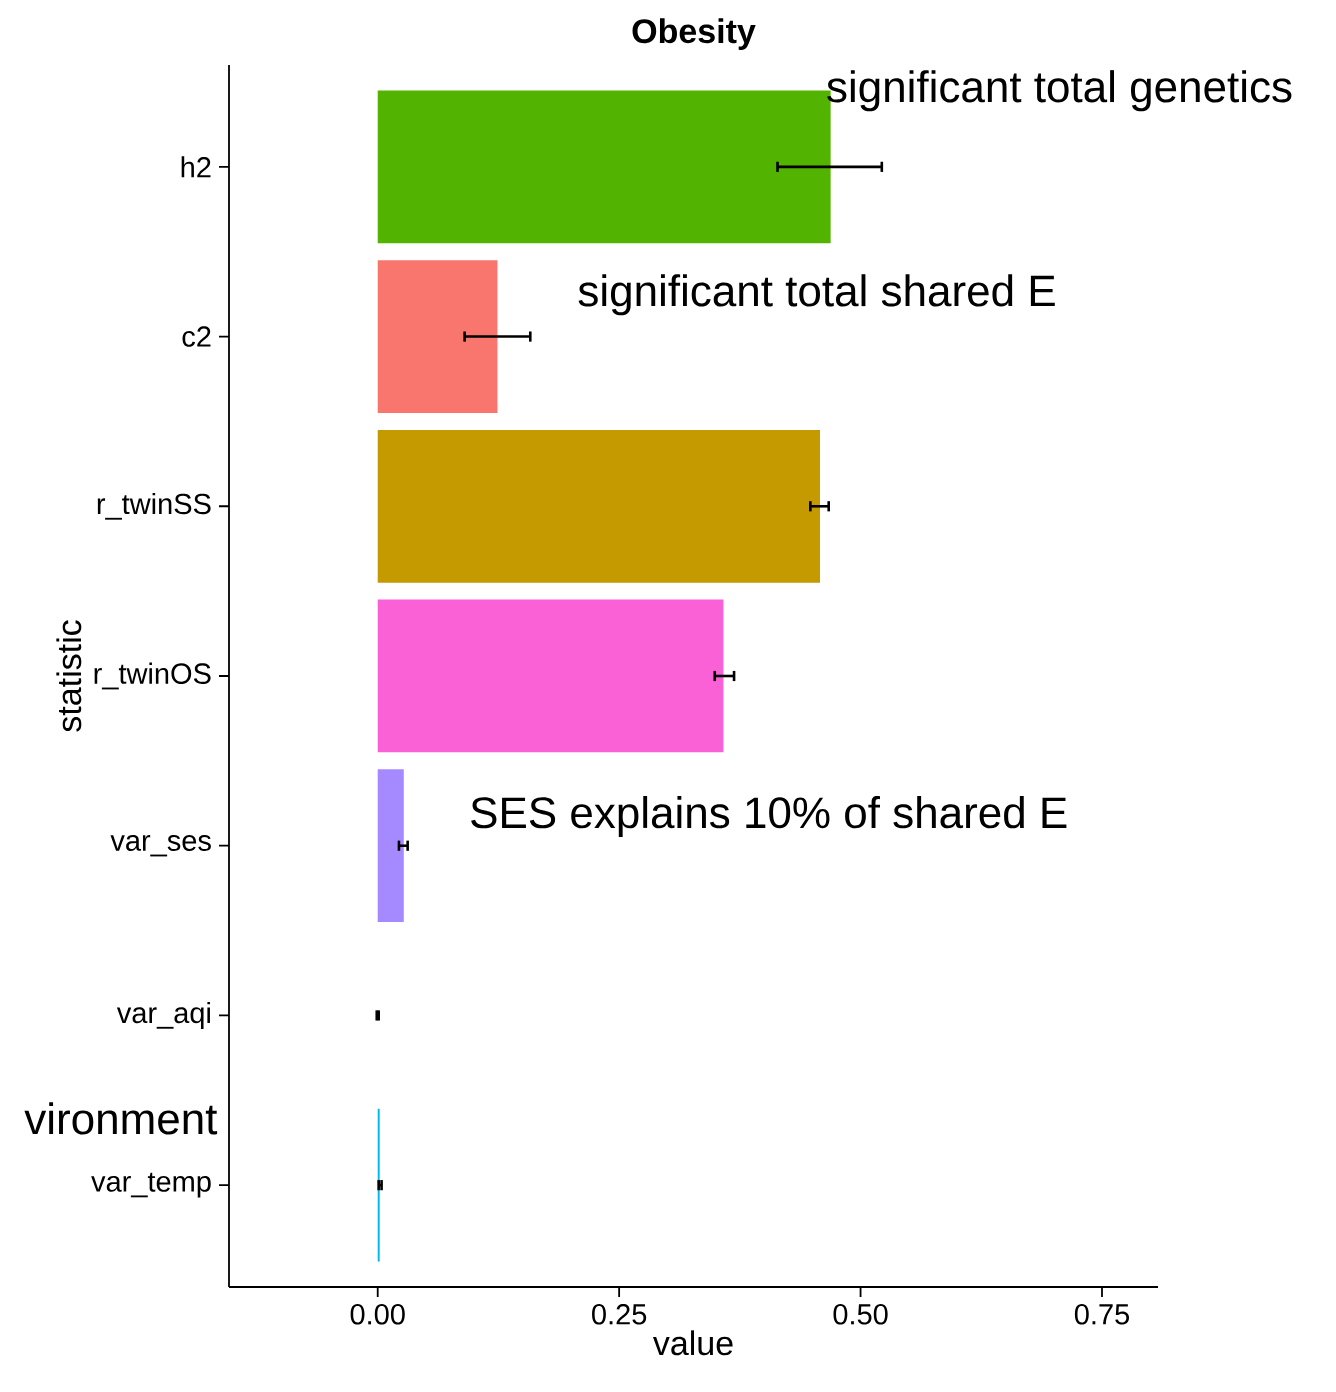  Describe the element at coordinates (769, 817) in the screenshot. I see `annotation: SES explains 10% of shared E` at that location.